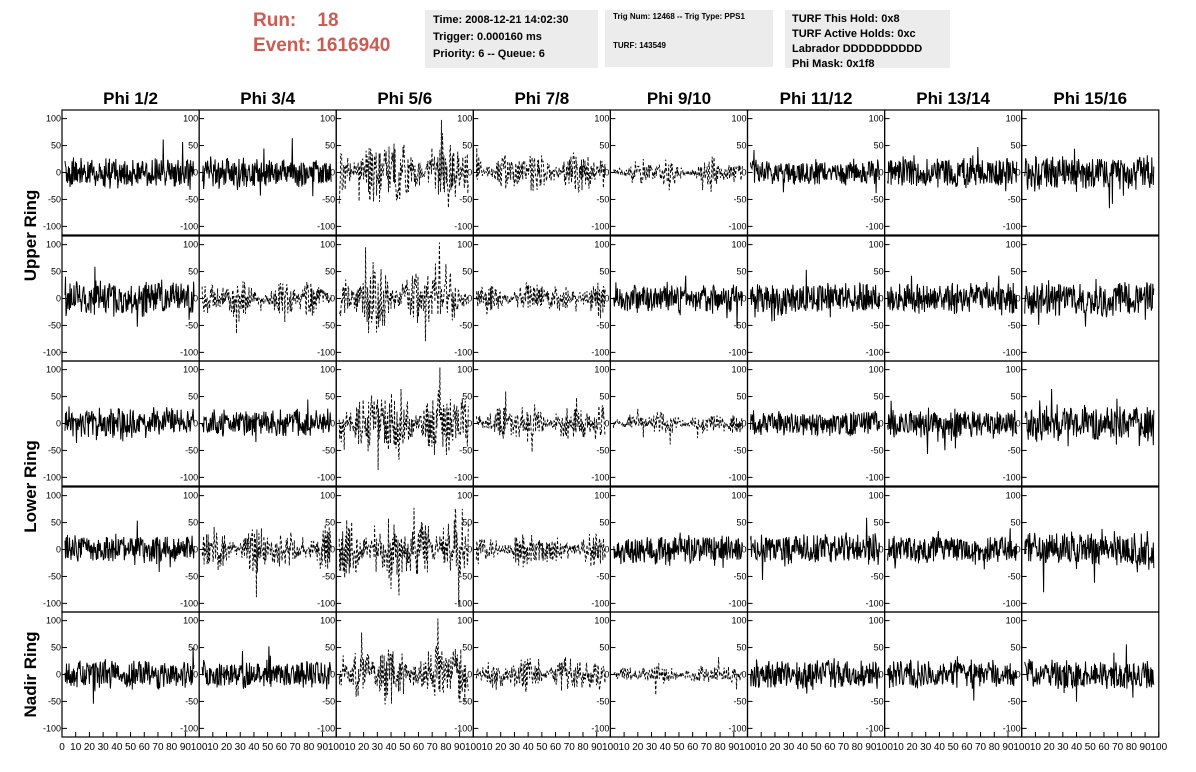  I want to click on run-value: 18, so click(328, 20).